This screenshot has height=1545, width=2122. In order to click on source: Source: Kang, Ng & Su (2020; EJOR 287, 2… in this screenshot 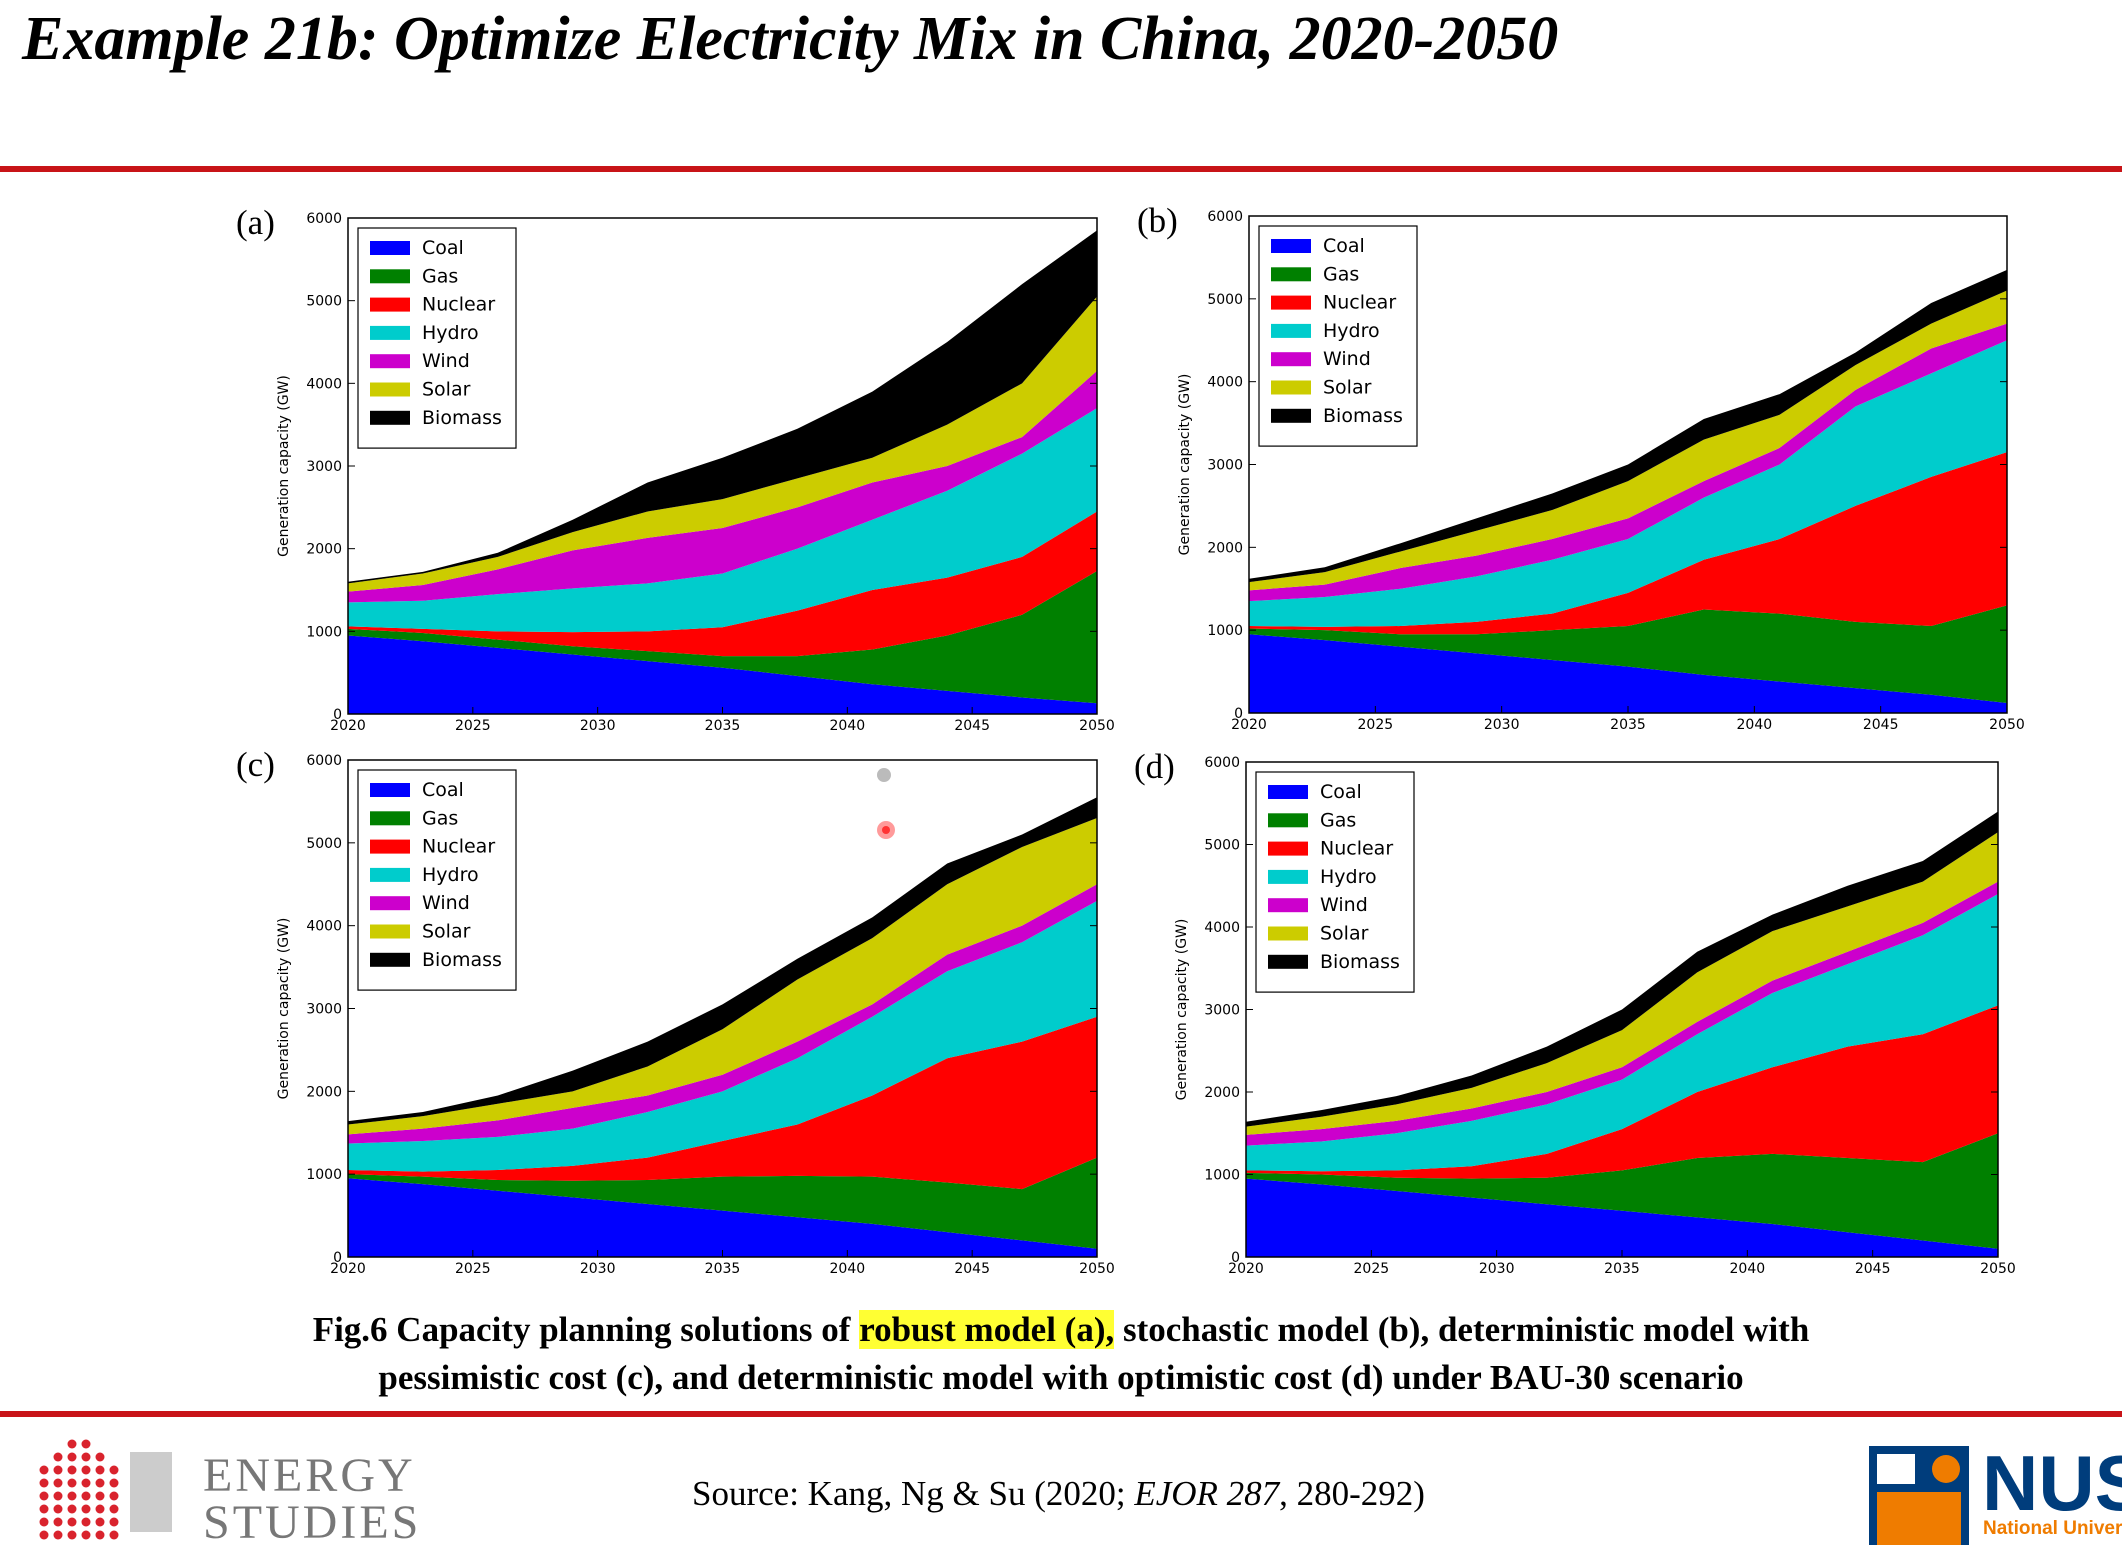, I will do `click(1058, 1494)`.